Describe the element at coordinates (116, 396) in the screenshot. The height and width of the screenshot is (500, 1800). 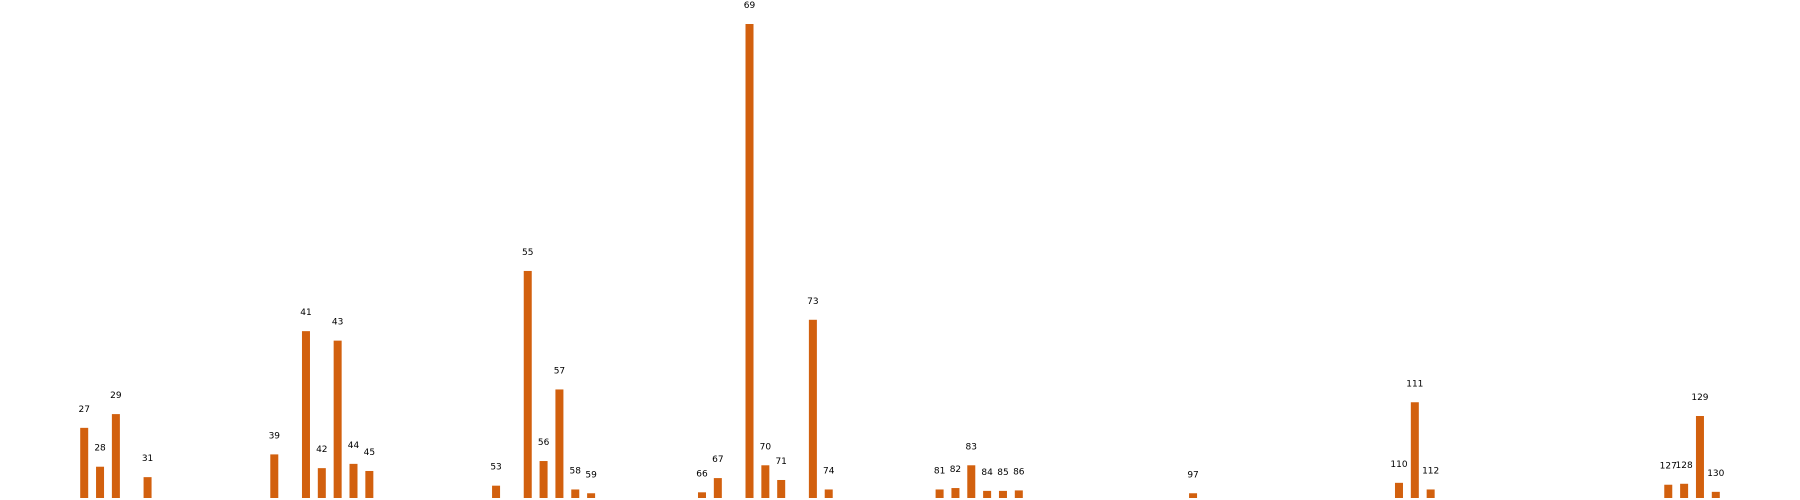
I see `bar-label-29: 29` at that location.